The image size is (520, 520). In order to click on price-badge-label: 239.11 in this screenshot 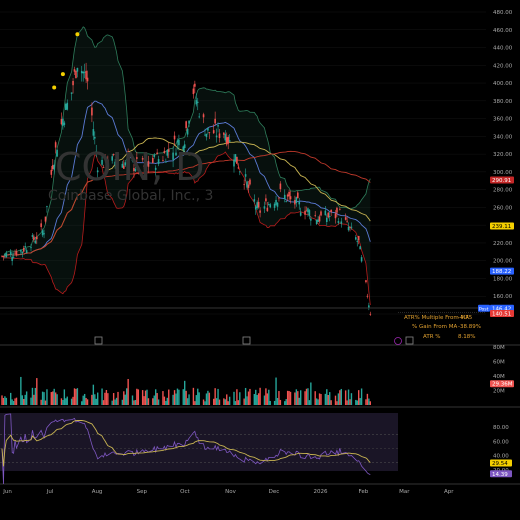, I will do `click(501, 227)`.